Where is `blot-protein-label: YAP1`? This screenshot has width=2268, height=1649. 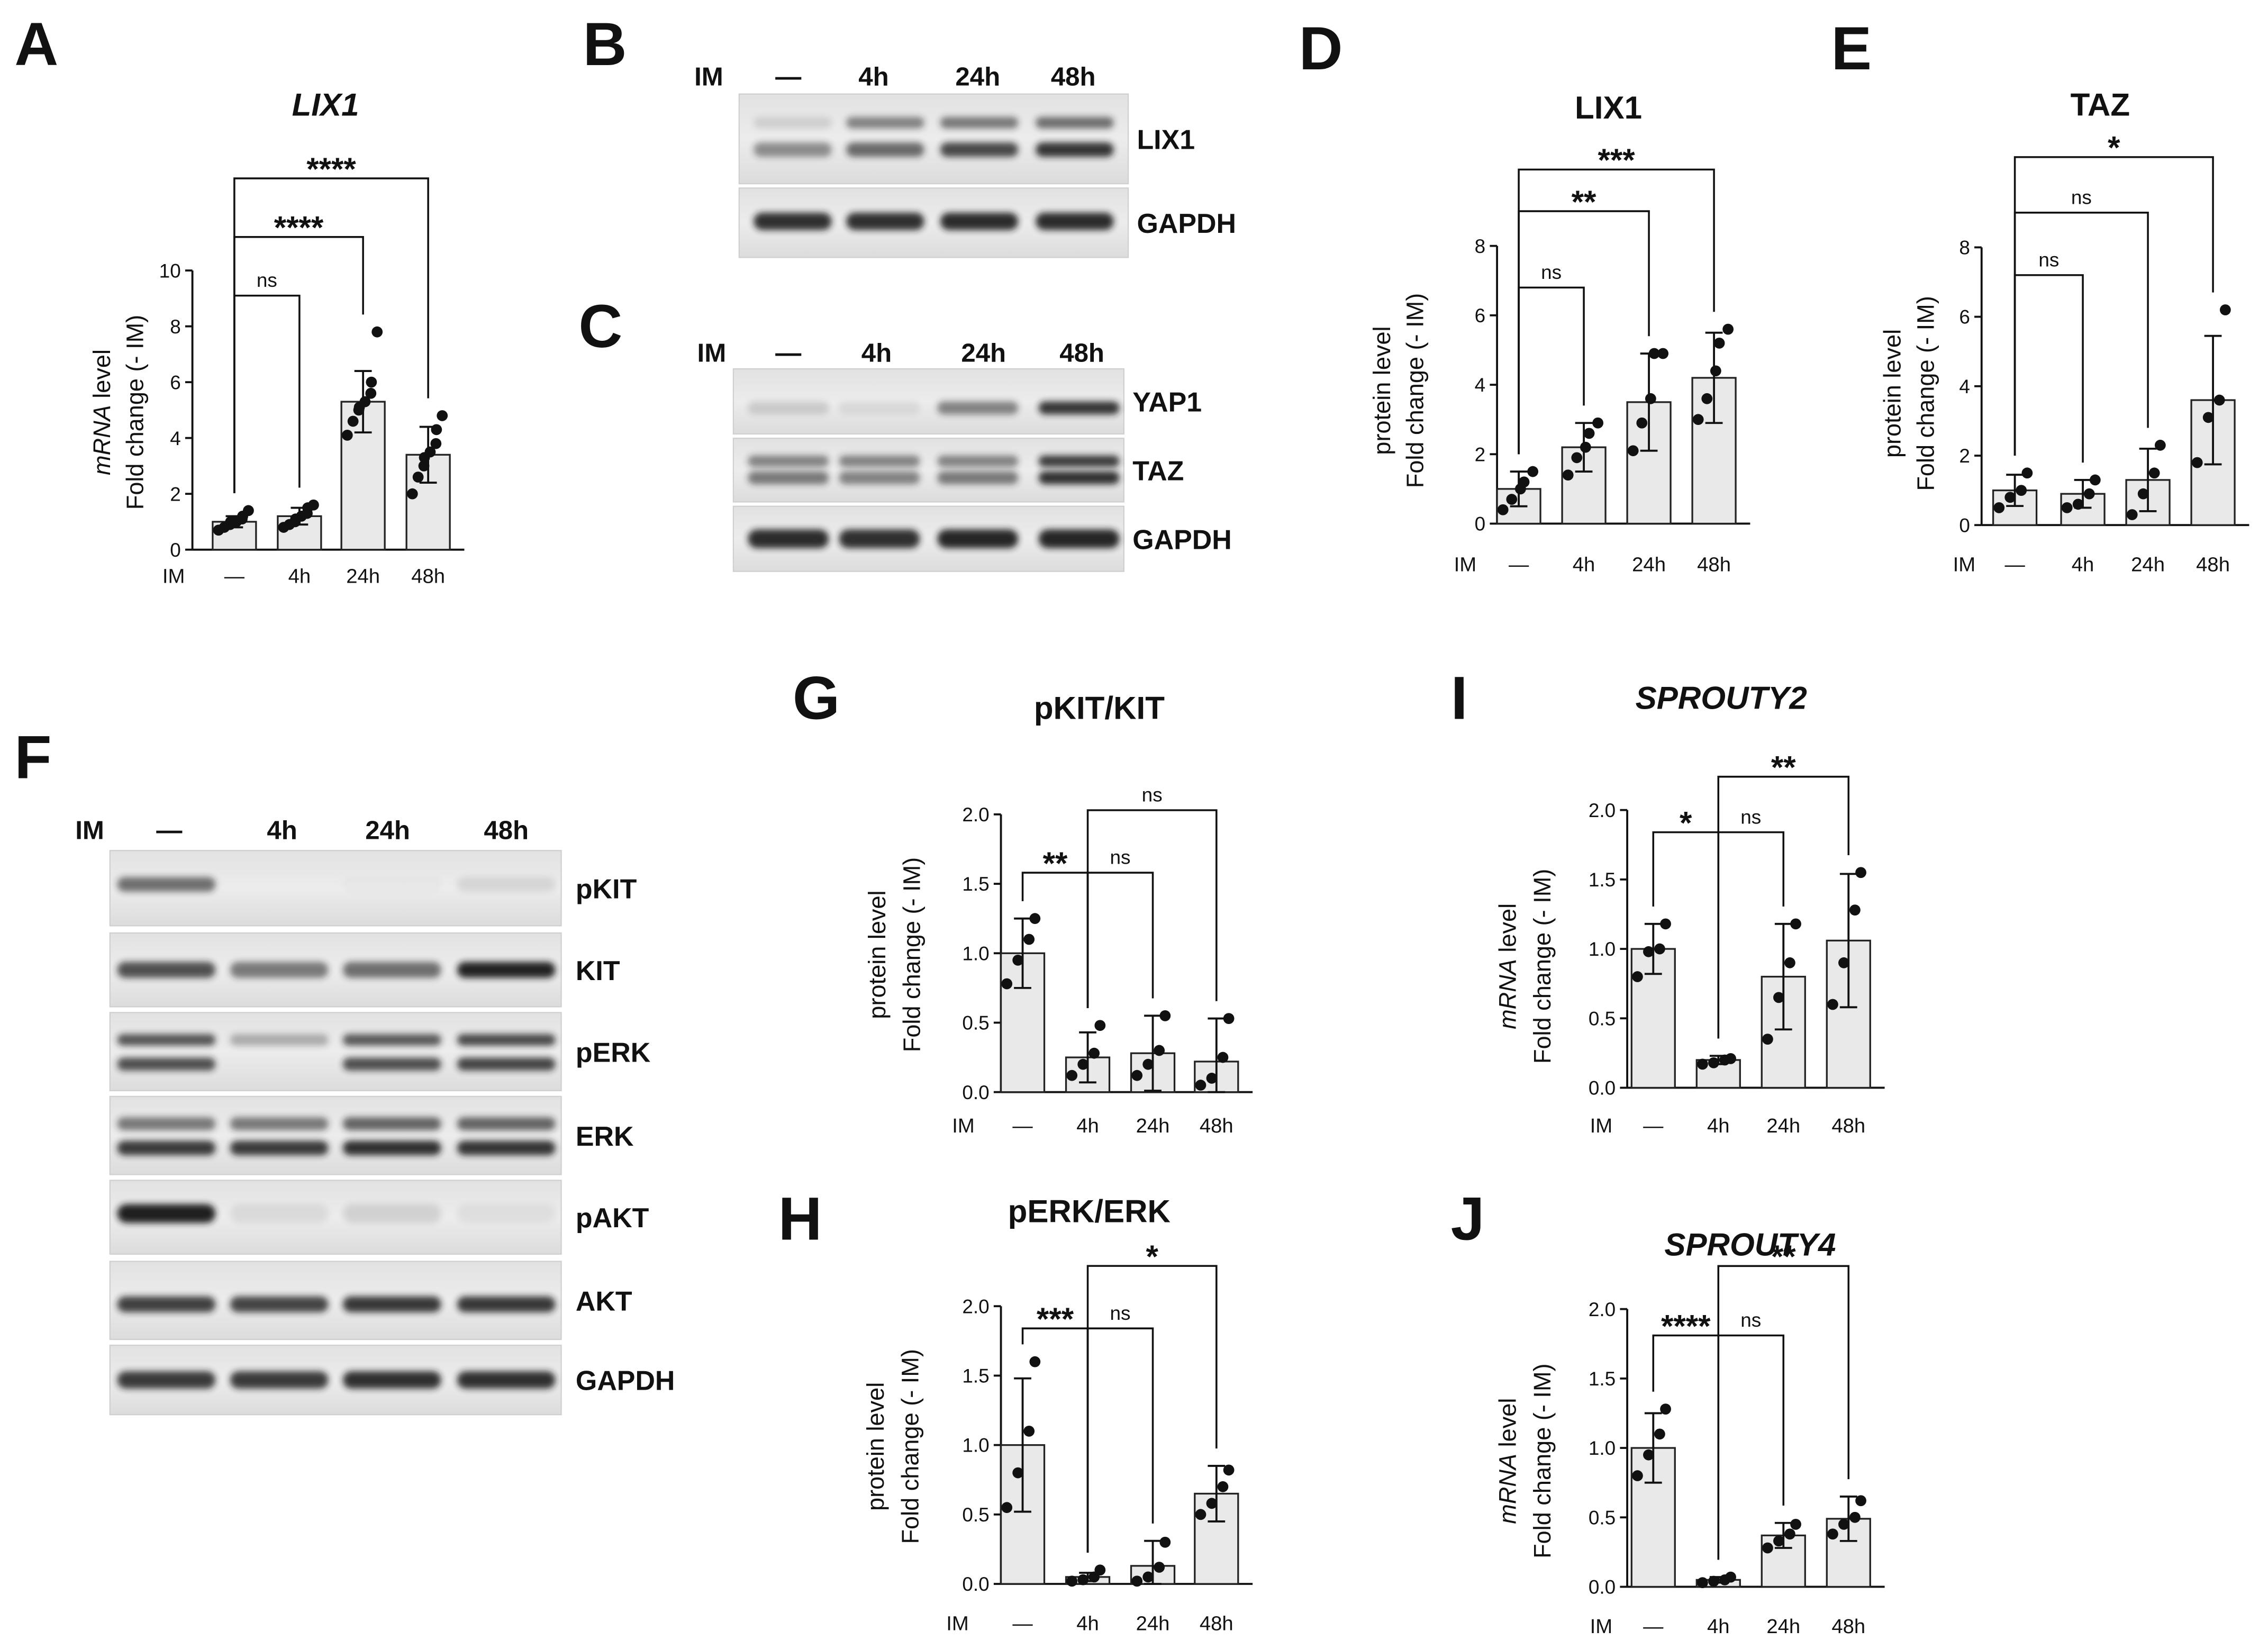 blot-protein-label: YAP1 is located at coordinates (1167, 402).